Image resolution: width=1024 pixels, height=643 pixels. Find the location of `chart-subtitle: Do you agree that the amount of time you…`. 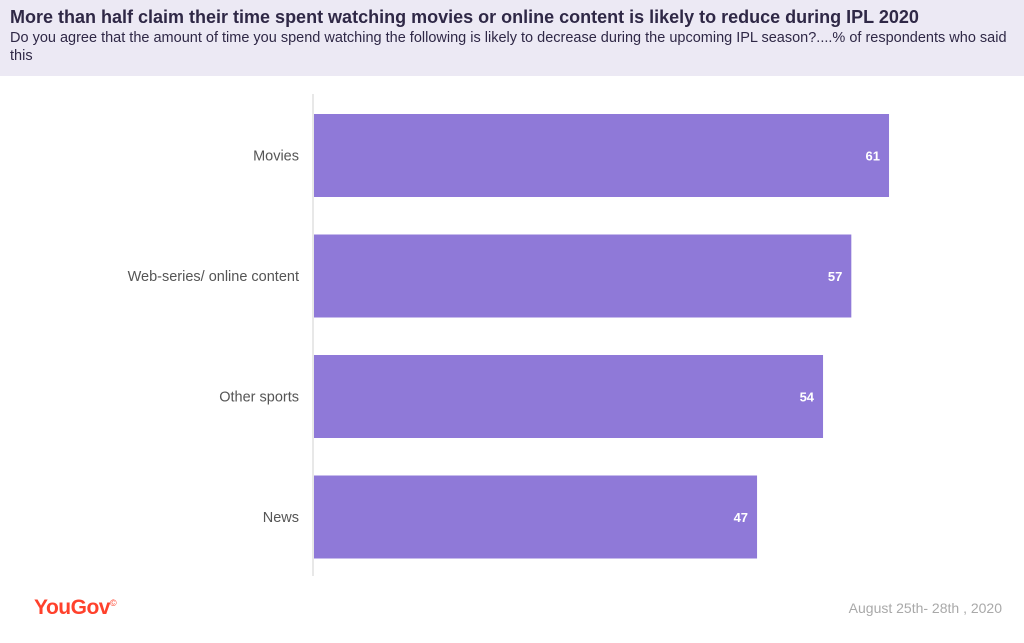

chart-subtitle: Do you agree that the amount of time you… is located at coordinates (508, 47).